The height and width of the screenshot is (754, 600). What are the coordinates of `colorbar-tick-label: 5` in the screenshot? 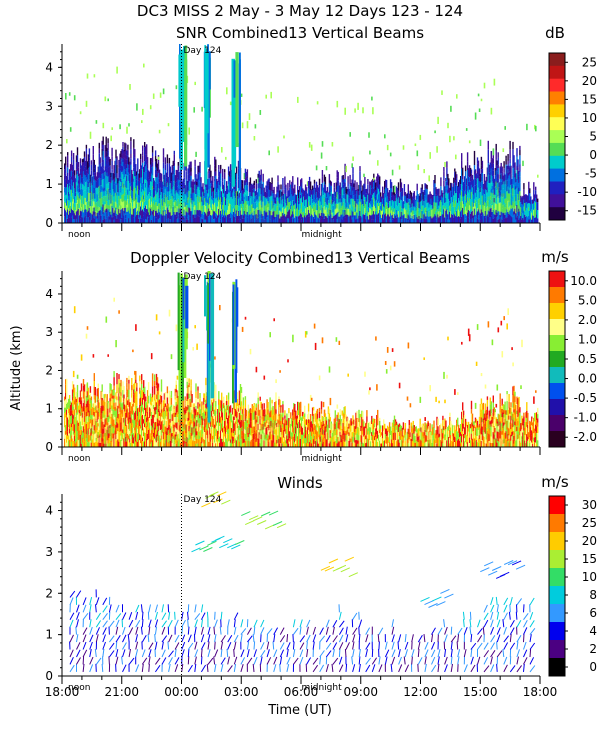 It's located at (593, 137).